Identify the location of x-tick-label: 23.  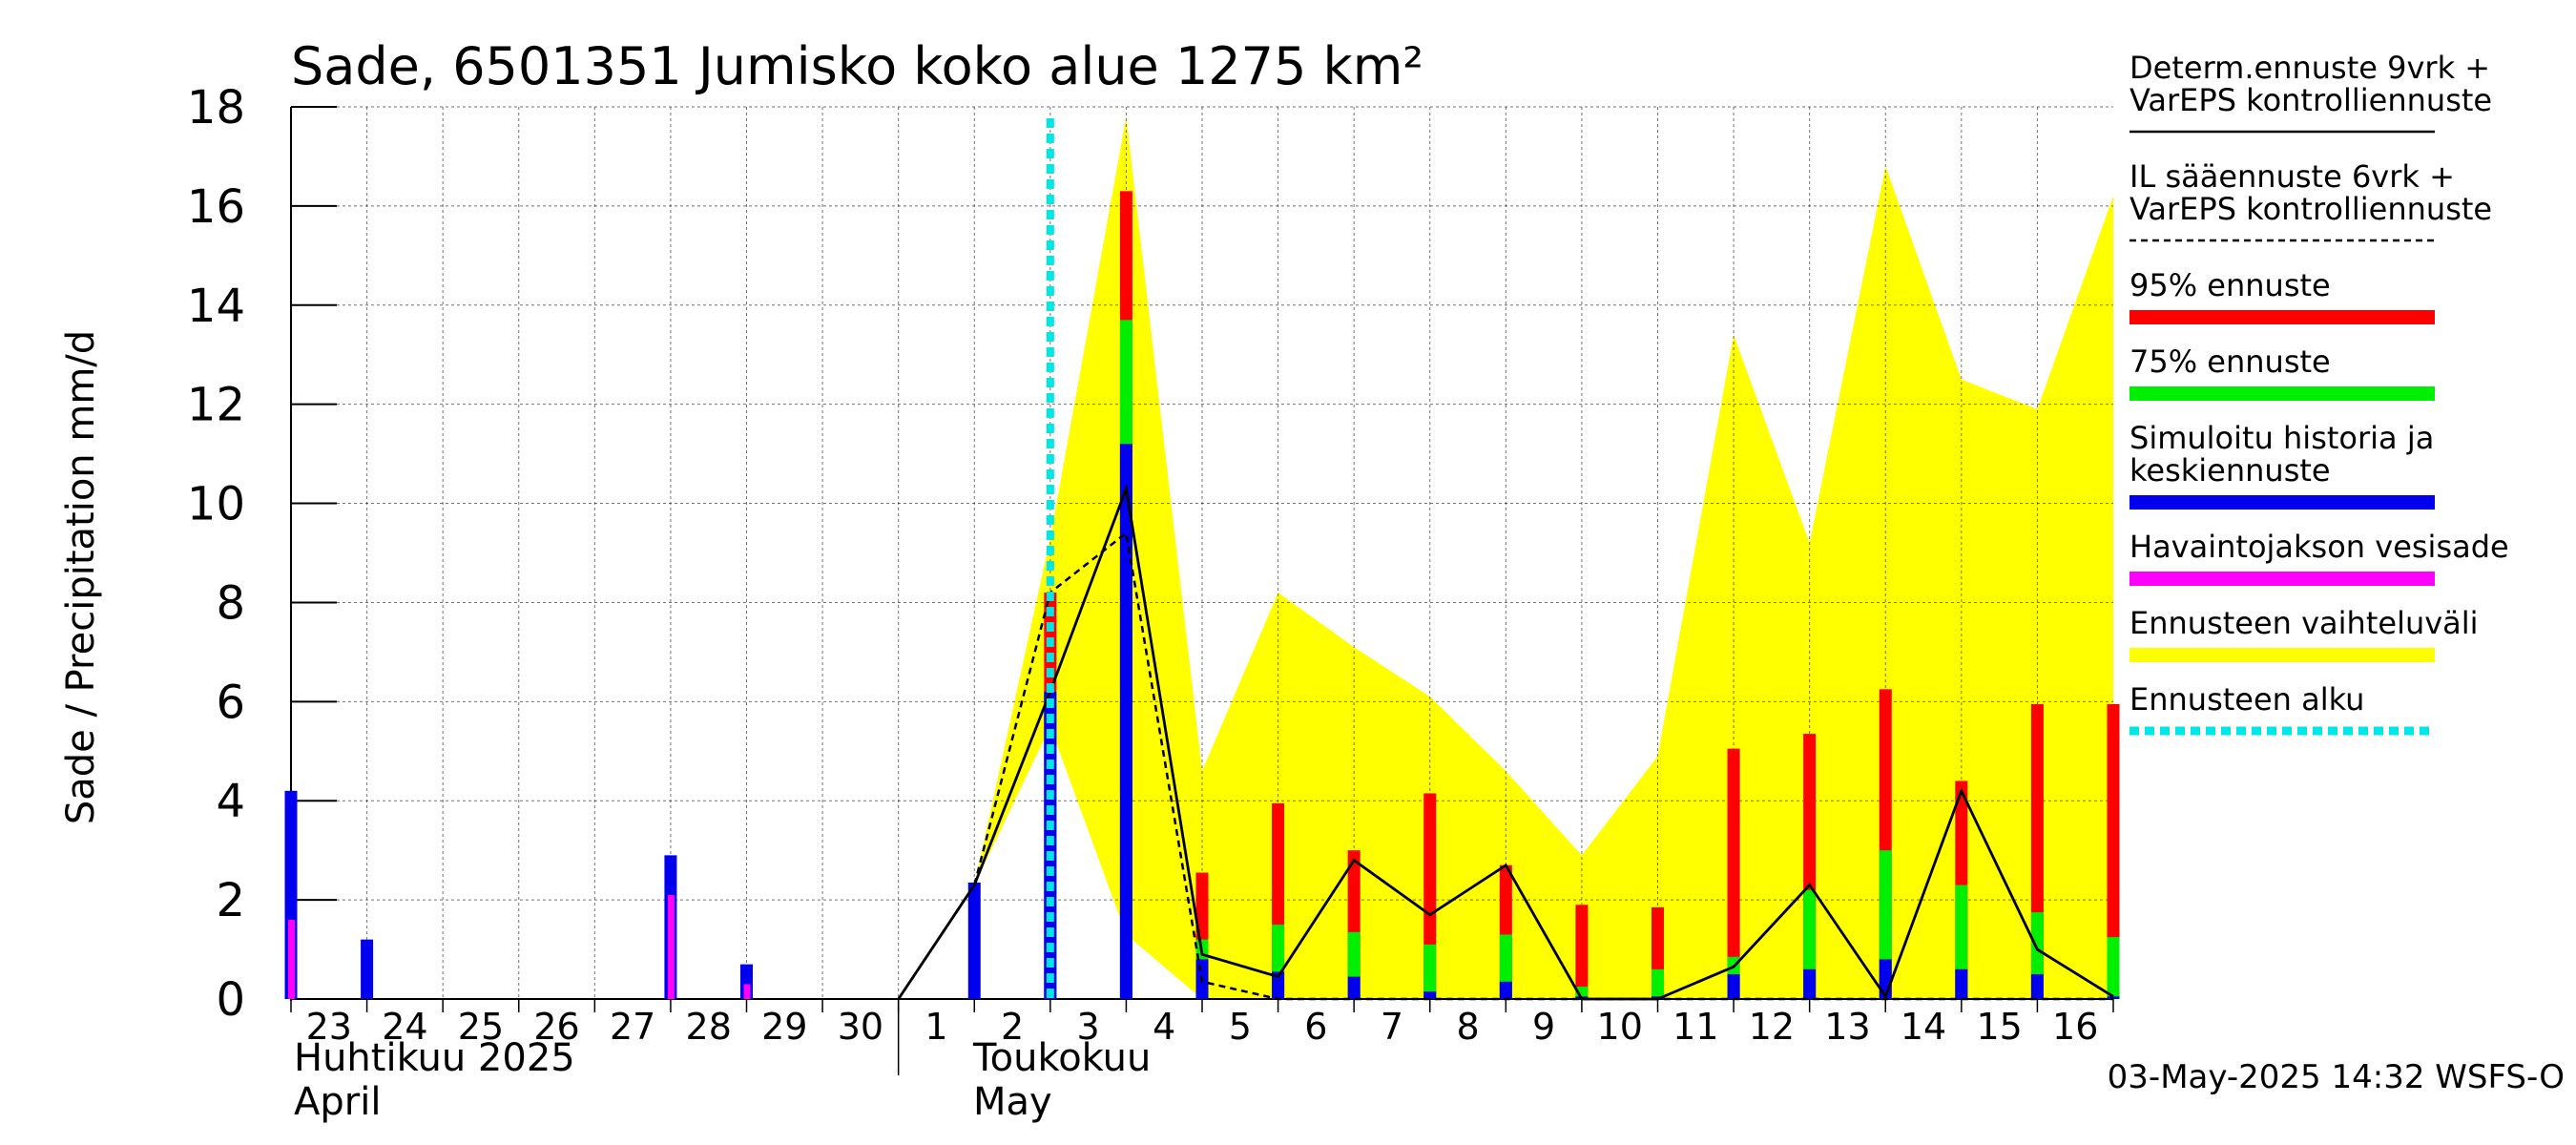
(329, 1027).